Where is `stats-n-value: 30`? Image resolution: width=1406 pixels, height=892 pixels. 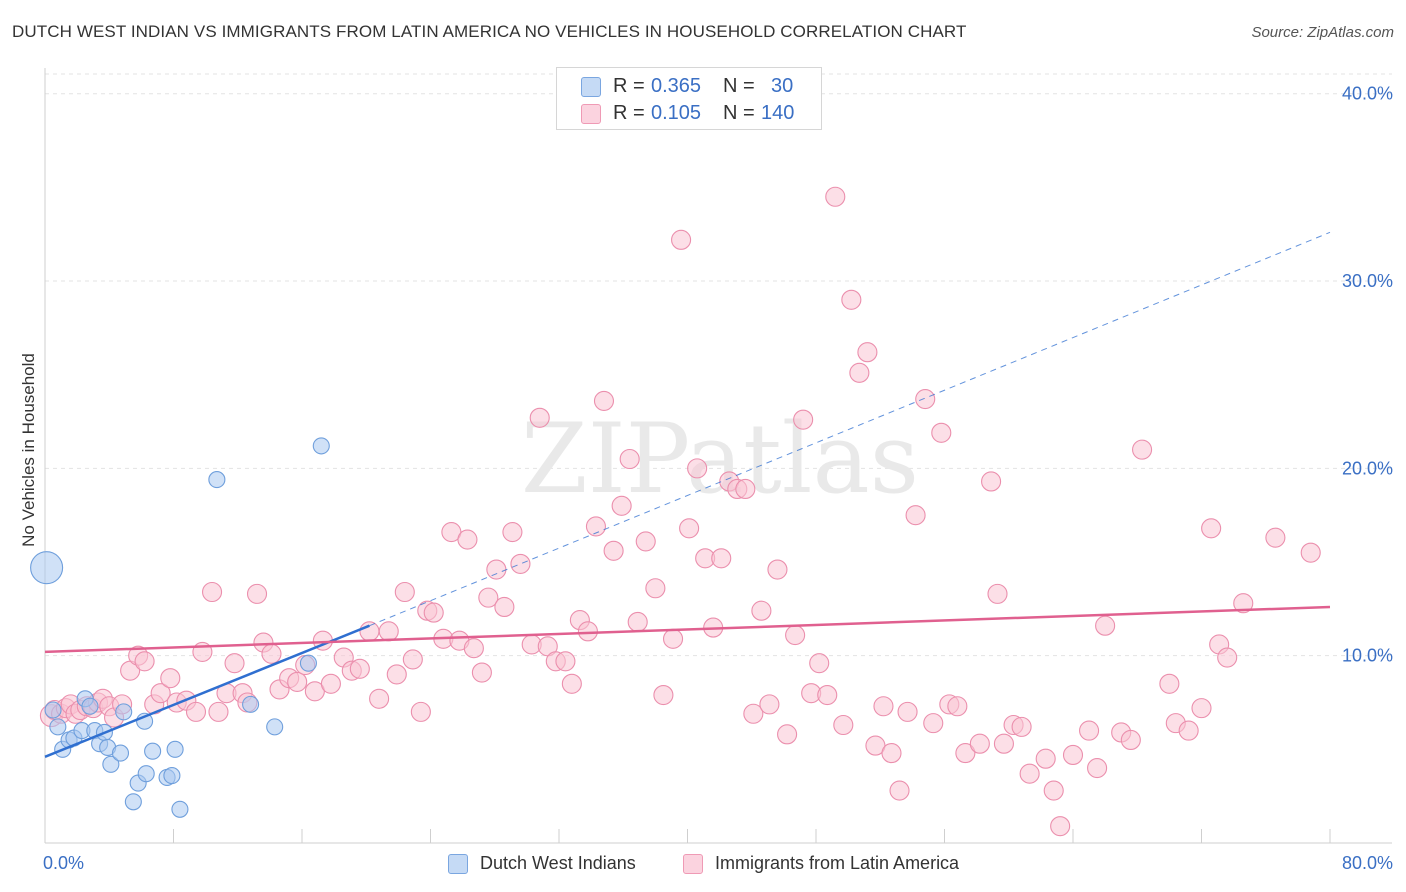 stats-n-value: 30 is located at coordinates (782, 86).